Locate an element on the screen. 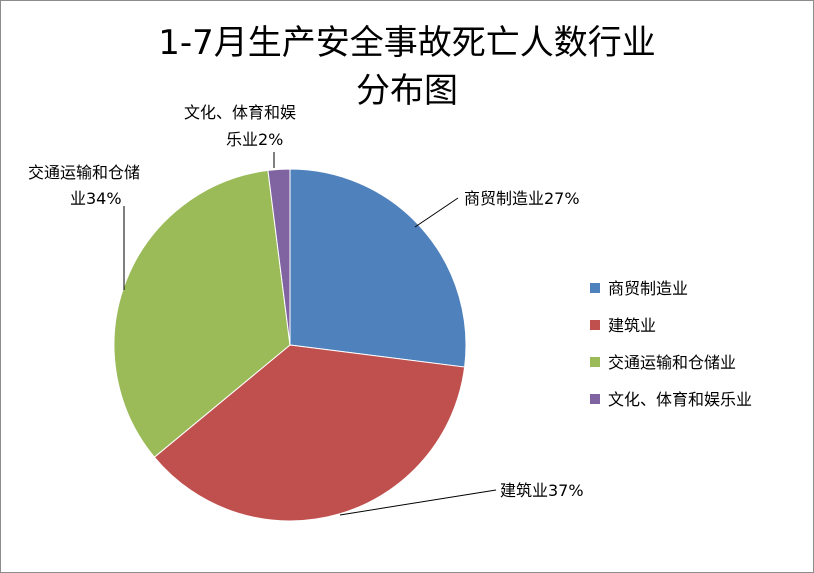  chart-title-line1: 1-7月生产安全事故死亡人数行业 is located at coordinates (407, 43).